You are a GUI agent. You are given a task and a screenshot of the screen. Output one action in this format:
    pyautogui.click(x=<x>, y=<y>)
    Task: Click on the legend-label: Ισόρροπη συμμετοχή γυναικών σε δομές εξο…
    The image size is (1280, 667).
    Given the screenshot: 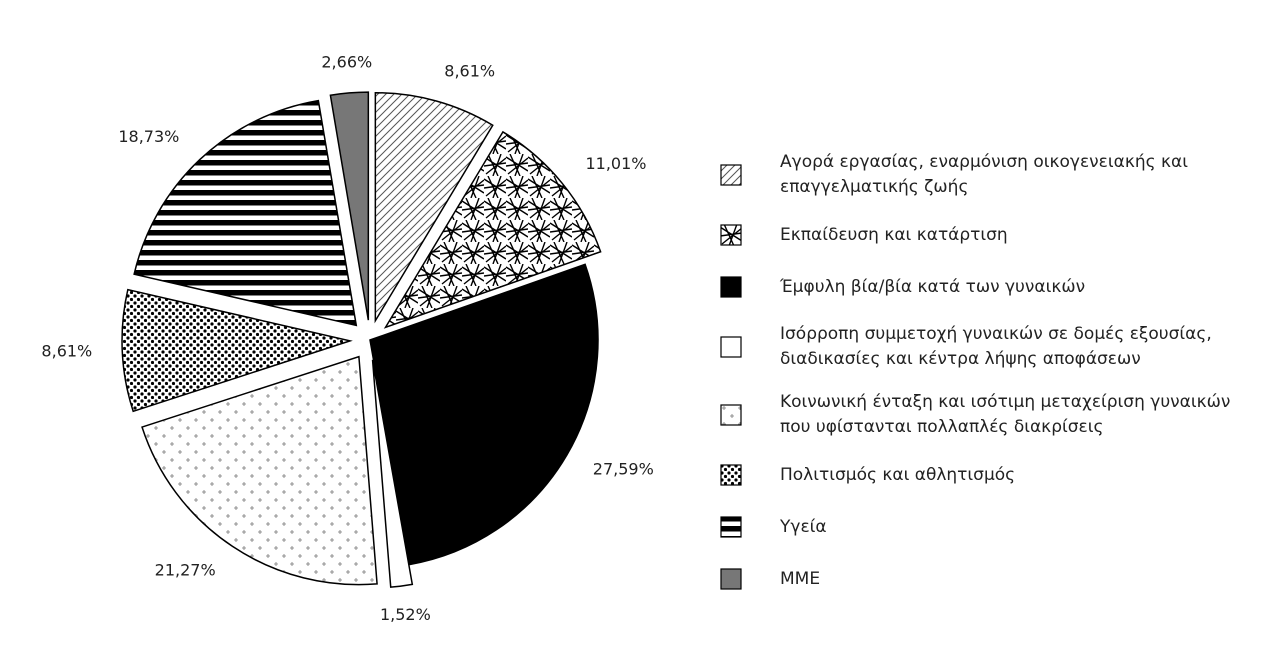 What is the action you would take?
    pyautogui.click(x=996, y=346)
    